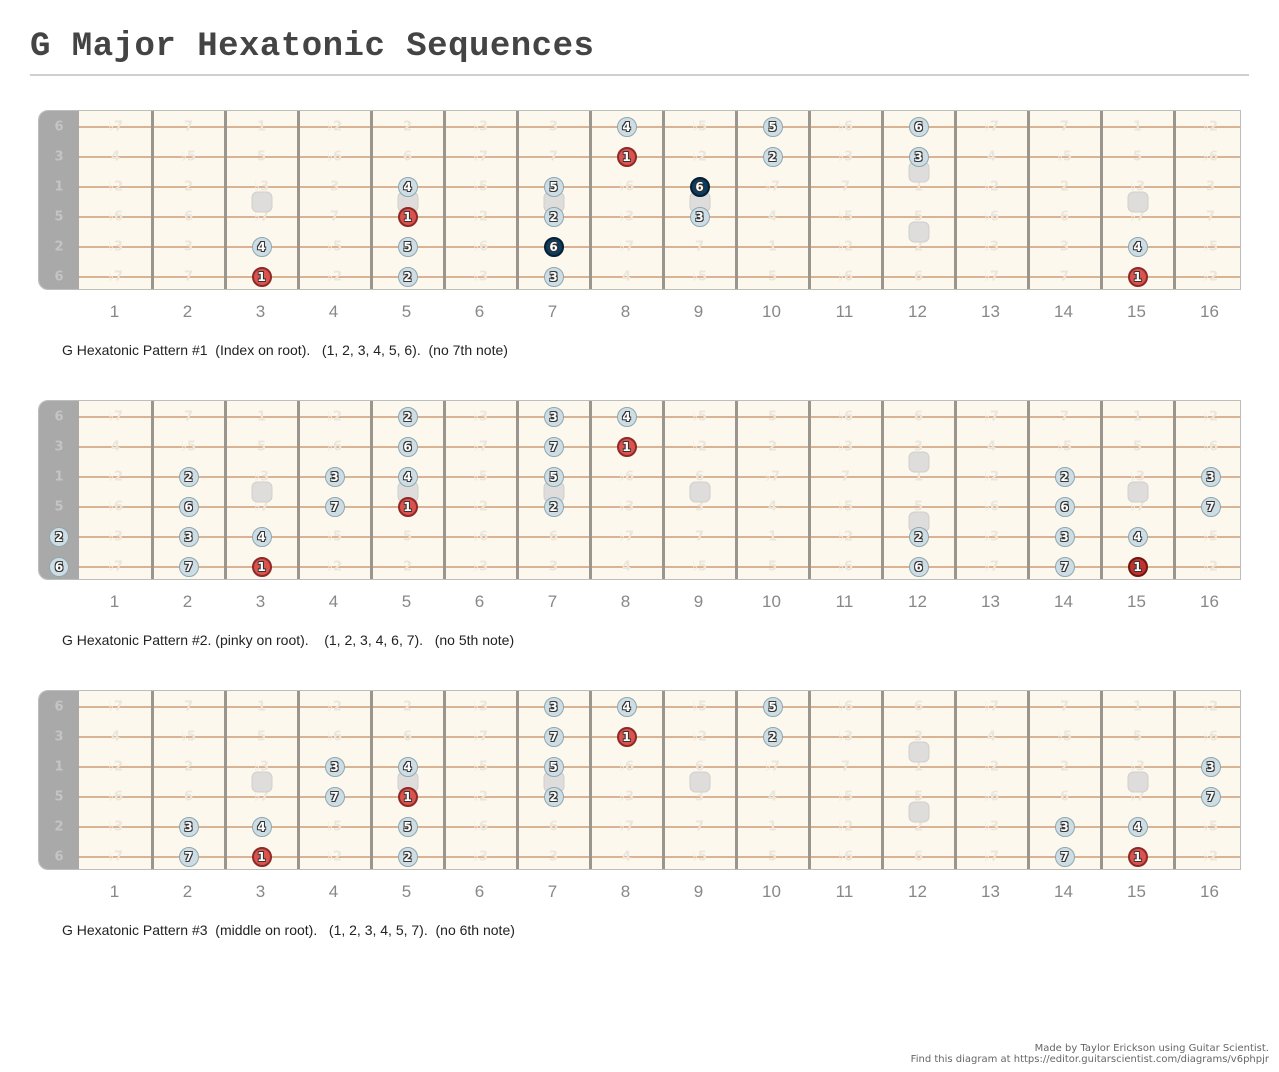 The height and width of the screenshot is (1072, 1279). What do you see at coordinates (188, 187) in the screenshot?
I see `interval-hint: 2` at bounding box center [188, 187].